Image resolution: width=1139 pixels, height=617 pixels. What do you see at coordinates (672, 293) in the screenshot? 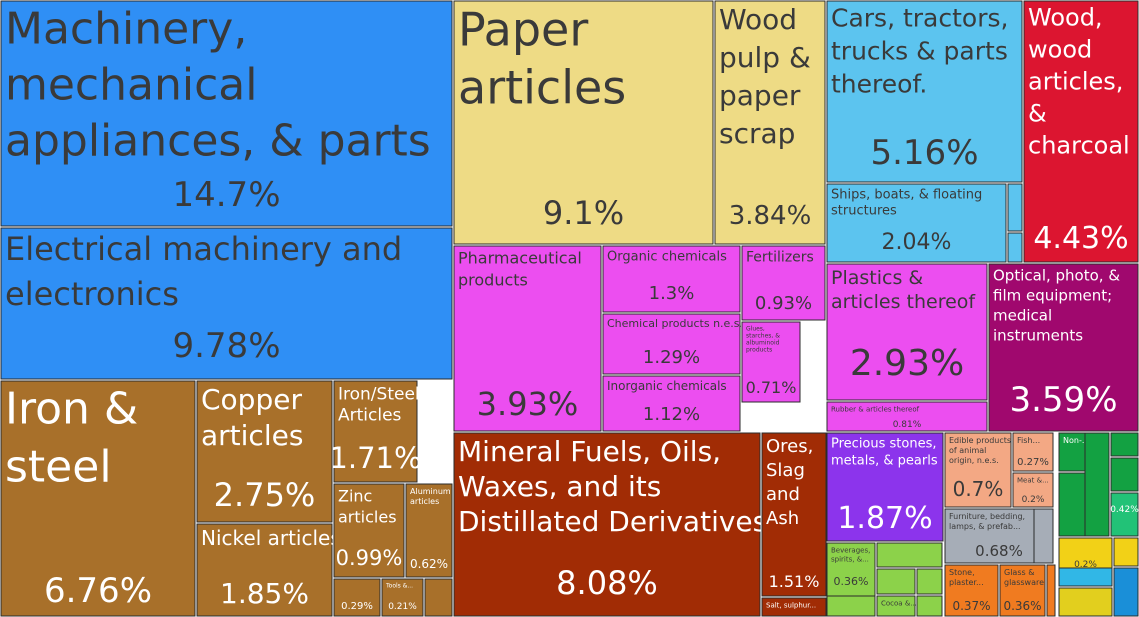
I see `tile-value: 1.3%` at bounding box center [672, 293].